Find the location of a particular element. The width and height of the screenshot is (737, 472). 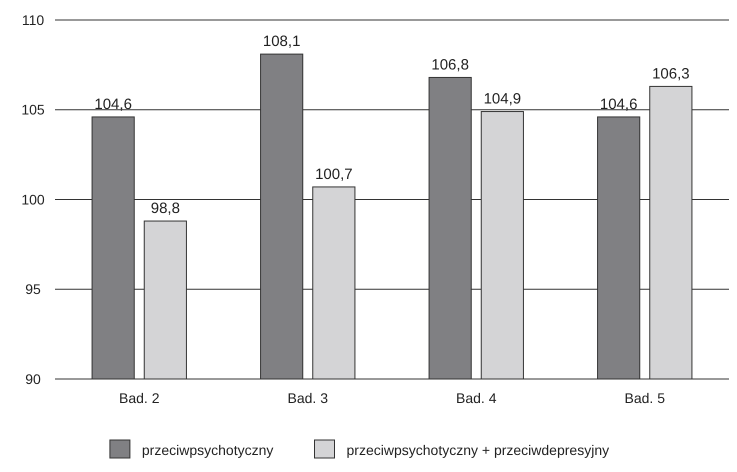

data-label: 100,7 is located at coordinates (334, 174).